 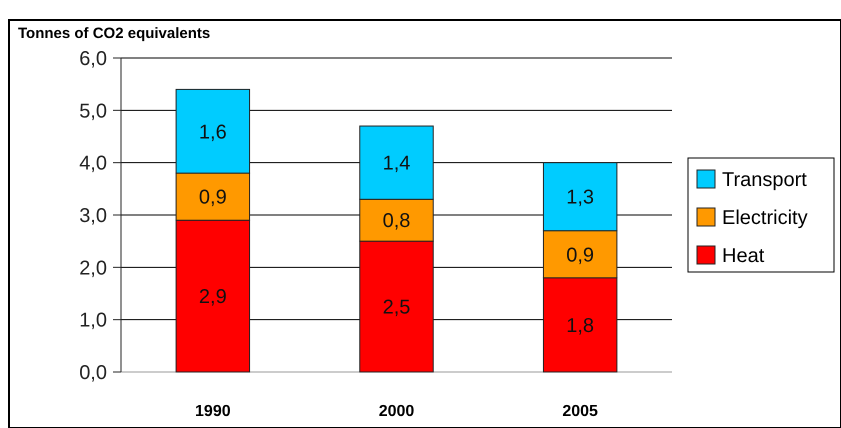 What do you see at coordinates (580, 411) in the screenshot?
I see `x-tick-label: 2005` at bounding box center [580, 411].